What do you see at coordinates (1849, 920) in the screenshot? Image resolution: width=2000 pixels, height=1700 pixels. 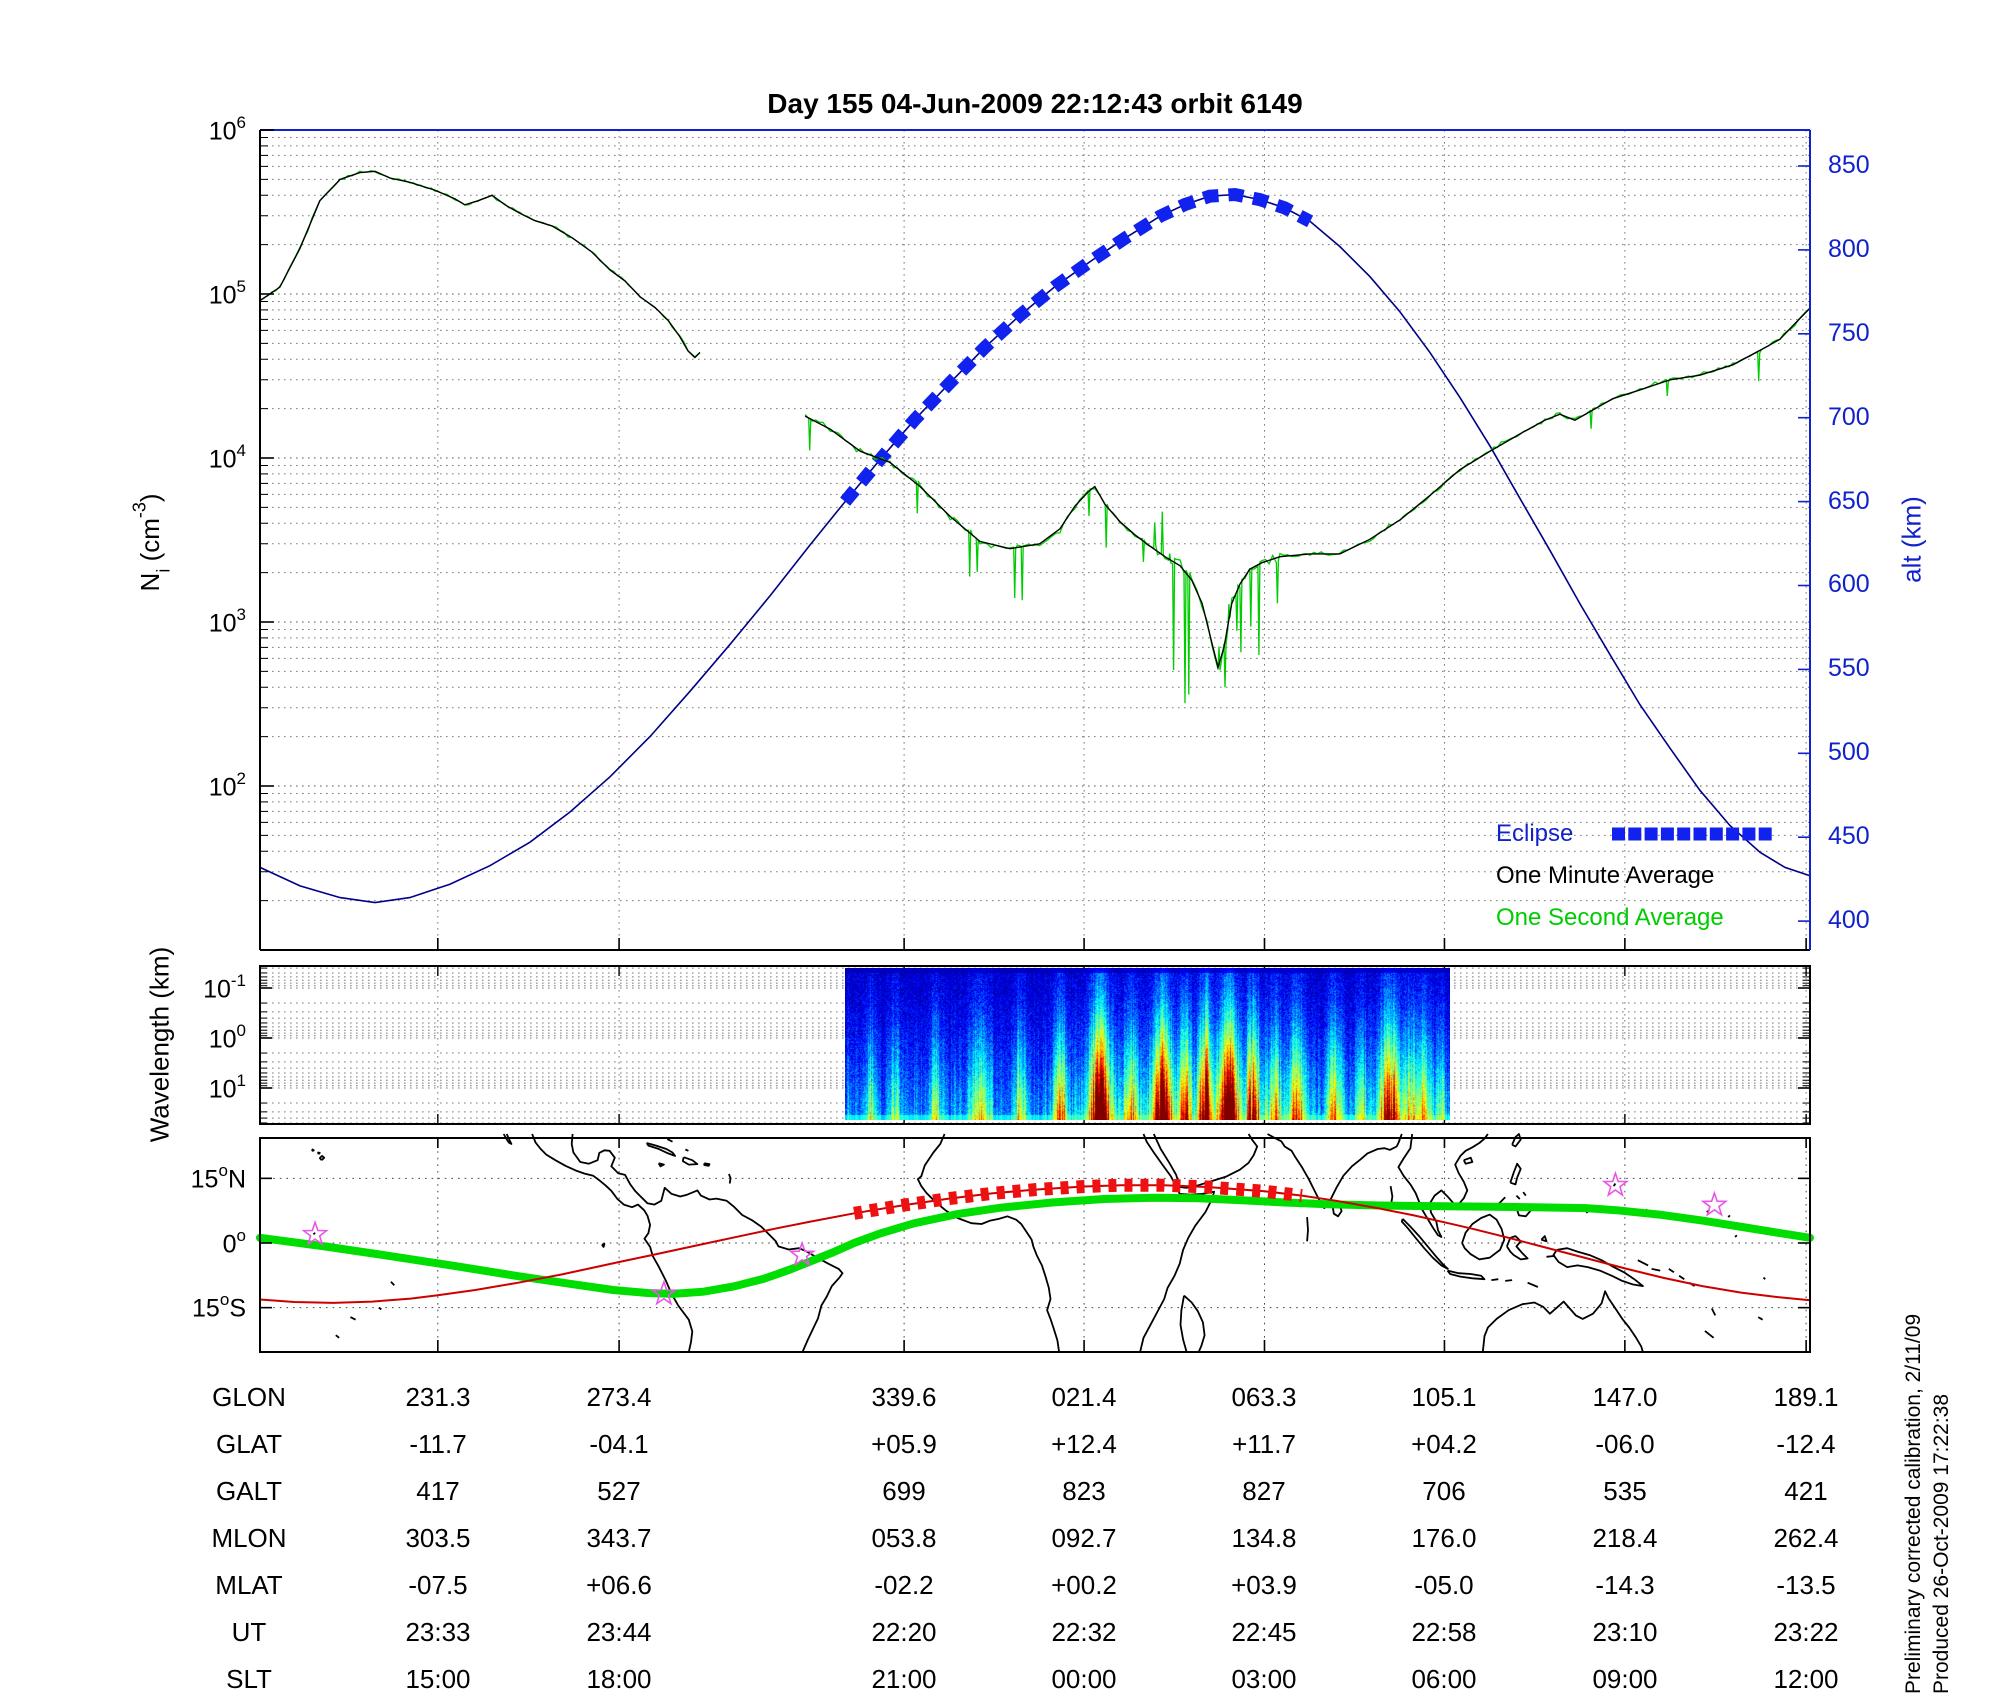 I see `alt-tick-400: 400` at bounding box center [1849, 920].